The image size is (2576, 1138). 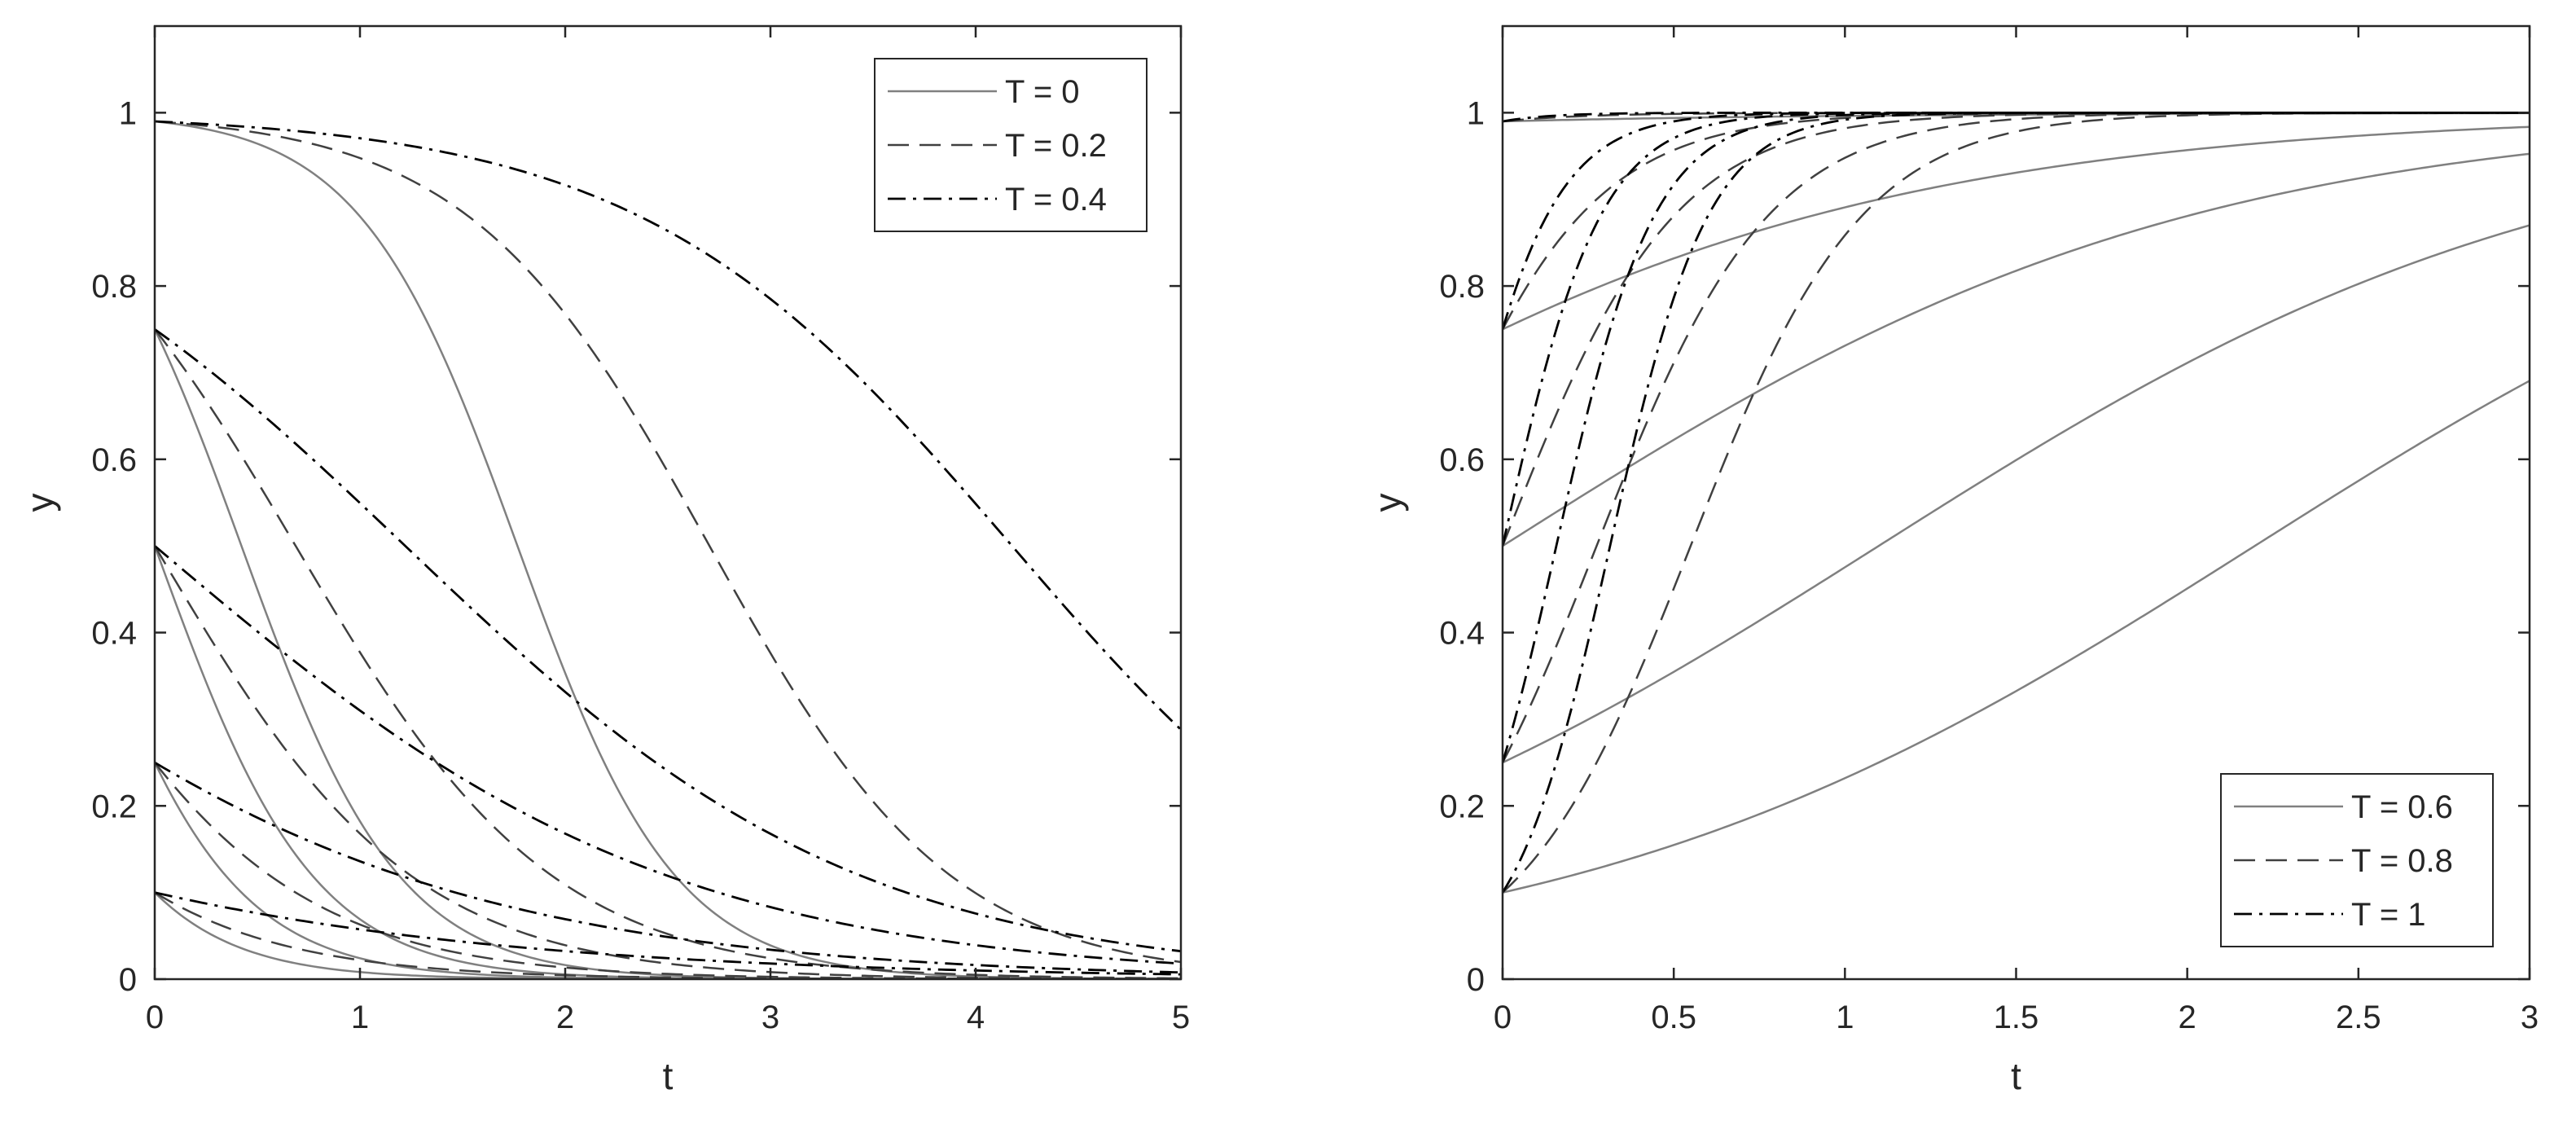 What do you see at coordinates (1673, 1018) in the screenshot?
I see `x-tick-label: 0.5` at bounding box center [1673, 1018].